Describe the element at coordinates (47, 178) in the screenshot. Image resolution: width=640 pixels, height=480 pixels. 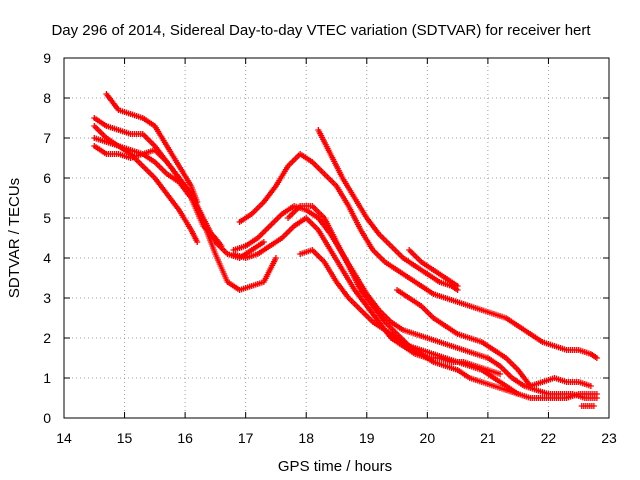
I see `y-tick-label: 6` at that location.